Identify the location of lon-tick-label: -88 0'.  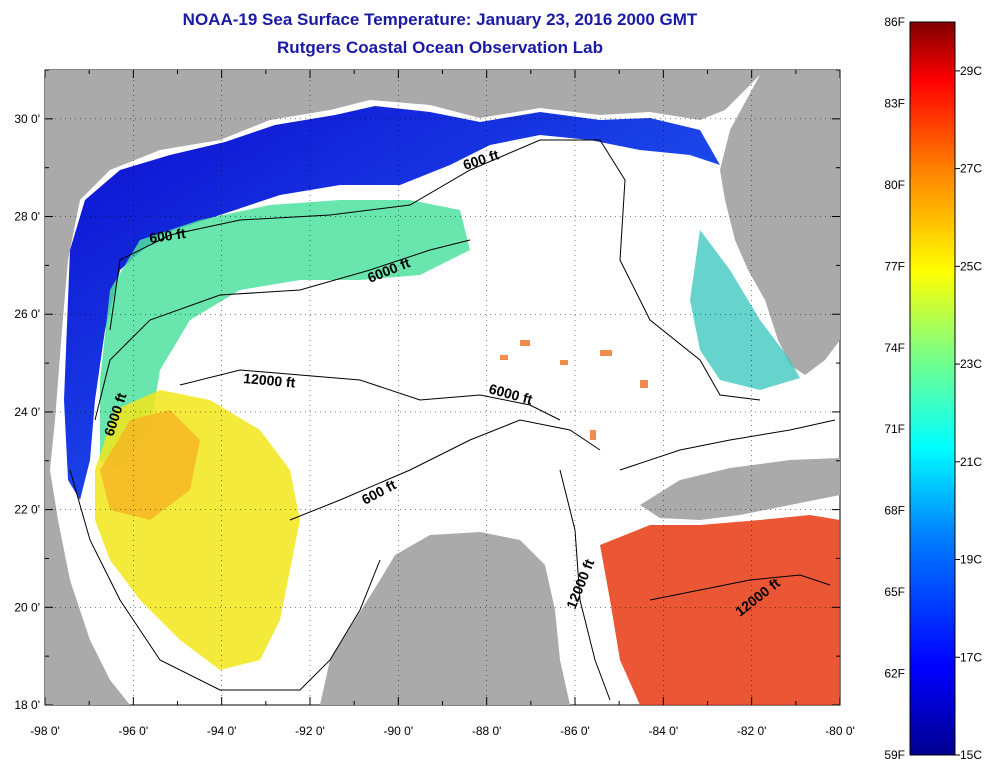
(487, 731).